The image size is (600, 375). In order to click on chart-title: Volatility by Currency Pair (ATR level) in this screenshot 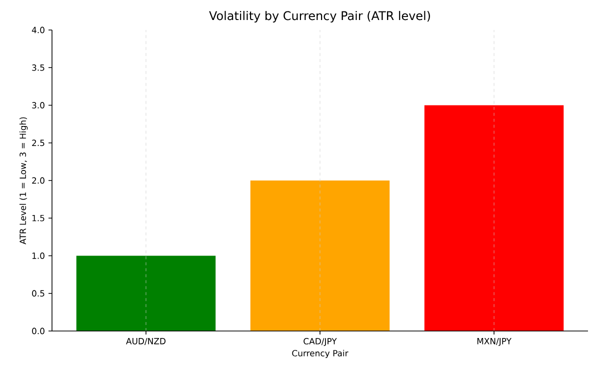, I will do `click(319, 16)`.